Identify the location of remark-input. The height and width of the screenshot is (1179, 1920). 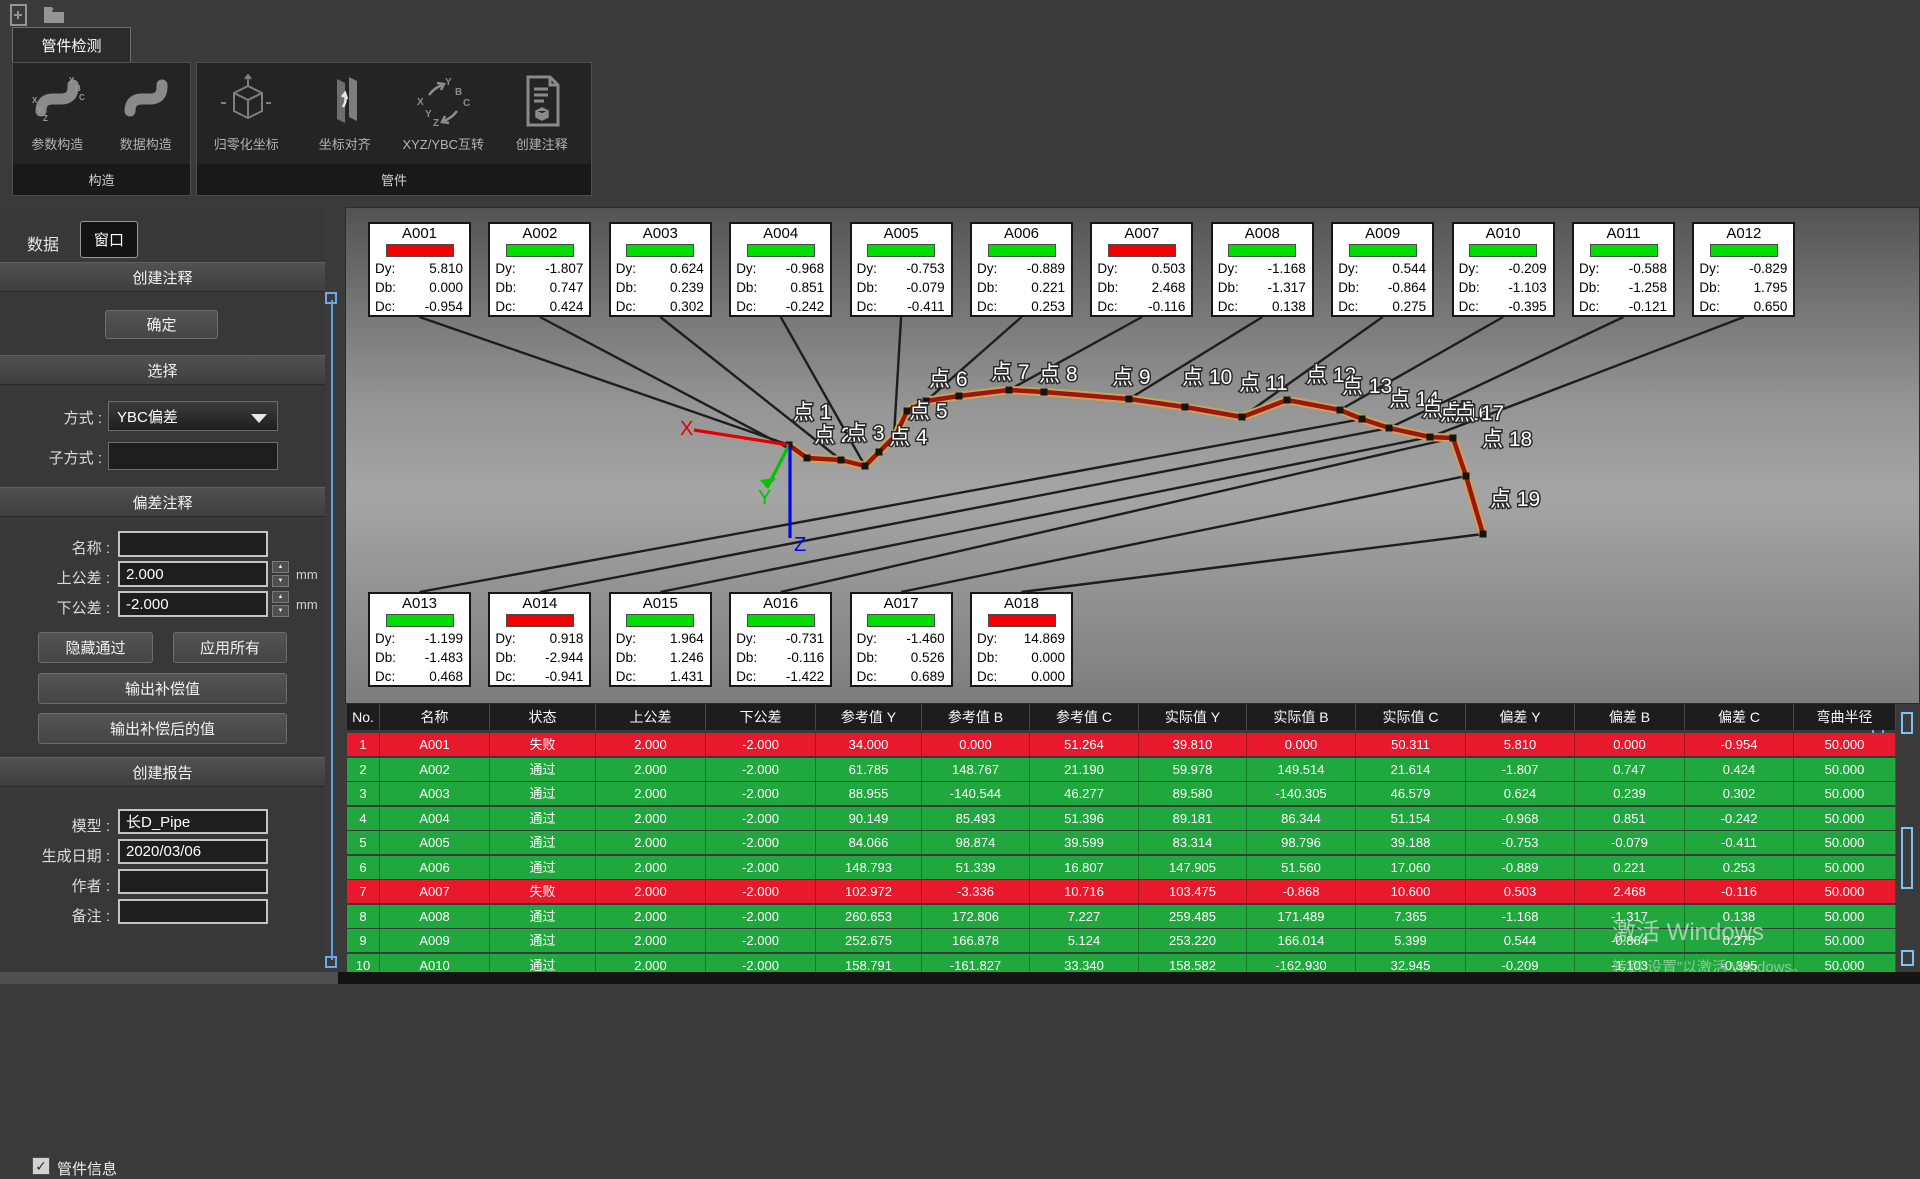
(193, 911).